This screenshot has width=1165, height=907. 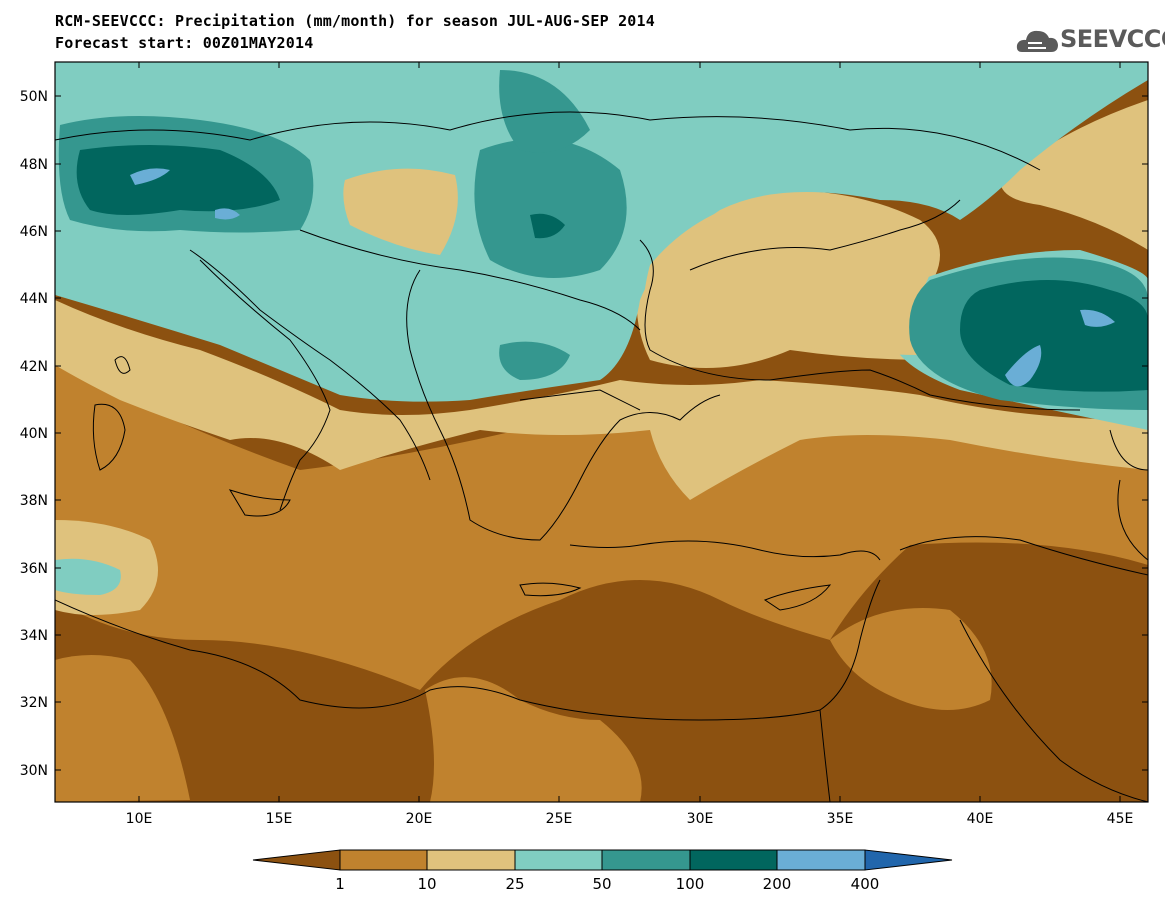 What do you see at coordinates (34, 232) in the screenshot?
I see `lat-tick-label: 46N` at bounding box center [34, 232].